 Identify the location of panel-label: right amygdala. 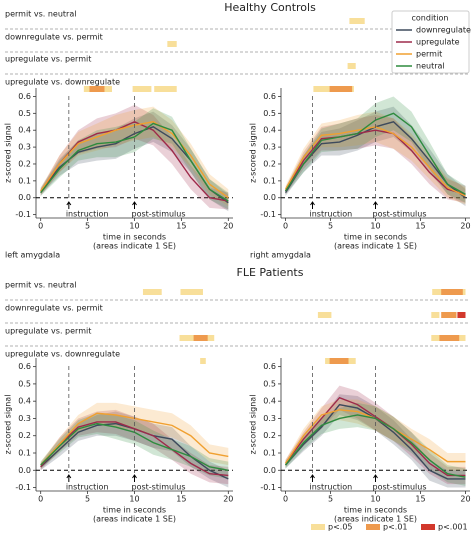
(280, 255).